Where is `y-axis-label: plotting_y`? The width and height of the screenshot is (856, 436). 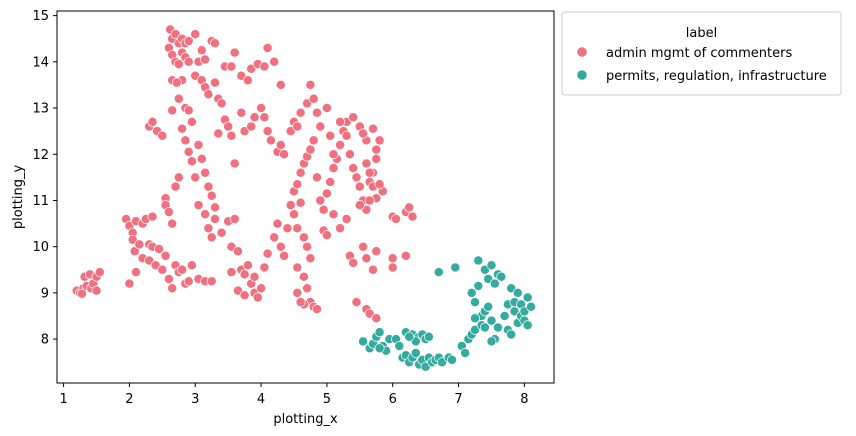
y-axis-label: plotting_y is located at coordinates (18, 197).